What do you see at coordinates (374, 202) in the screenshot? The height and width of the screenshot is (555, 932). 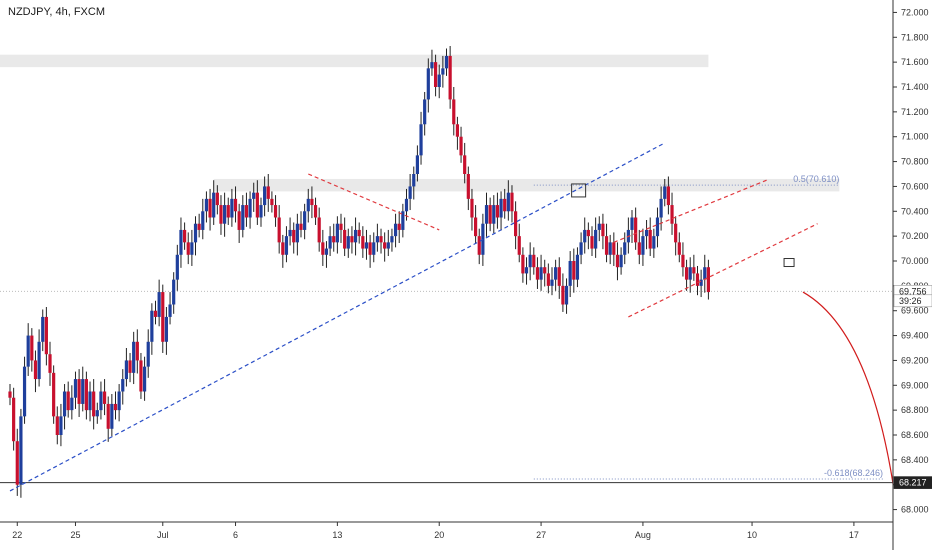 I see `channel-line-a` at bounding box center [374, 202].